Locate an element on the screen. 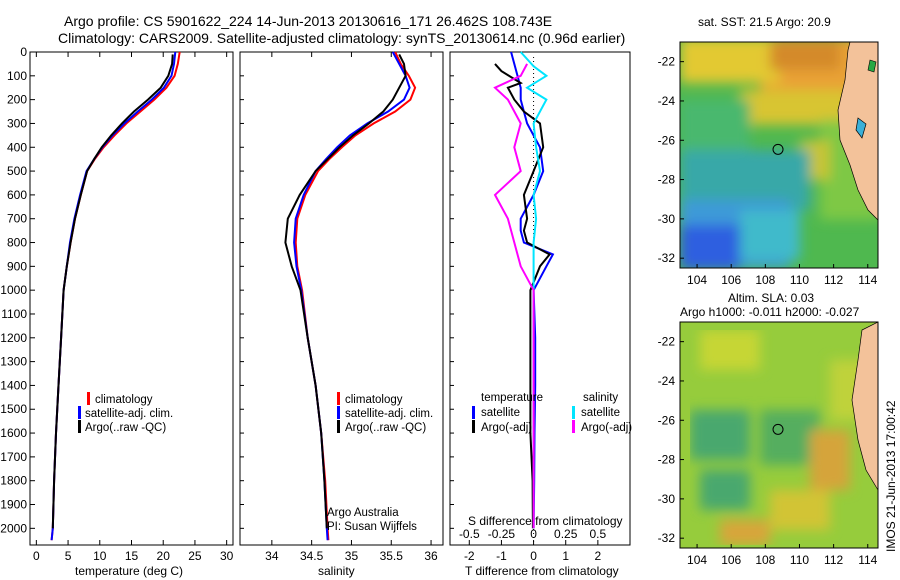  sla-map-frame is located at coordinates (779, 435).